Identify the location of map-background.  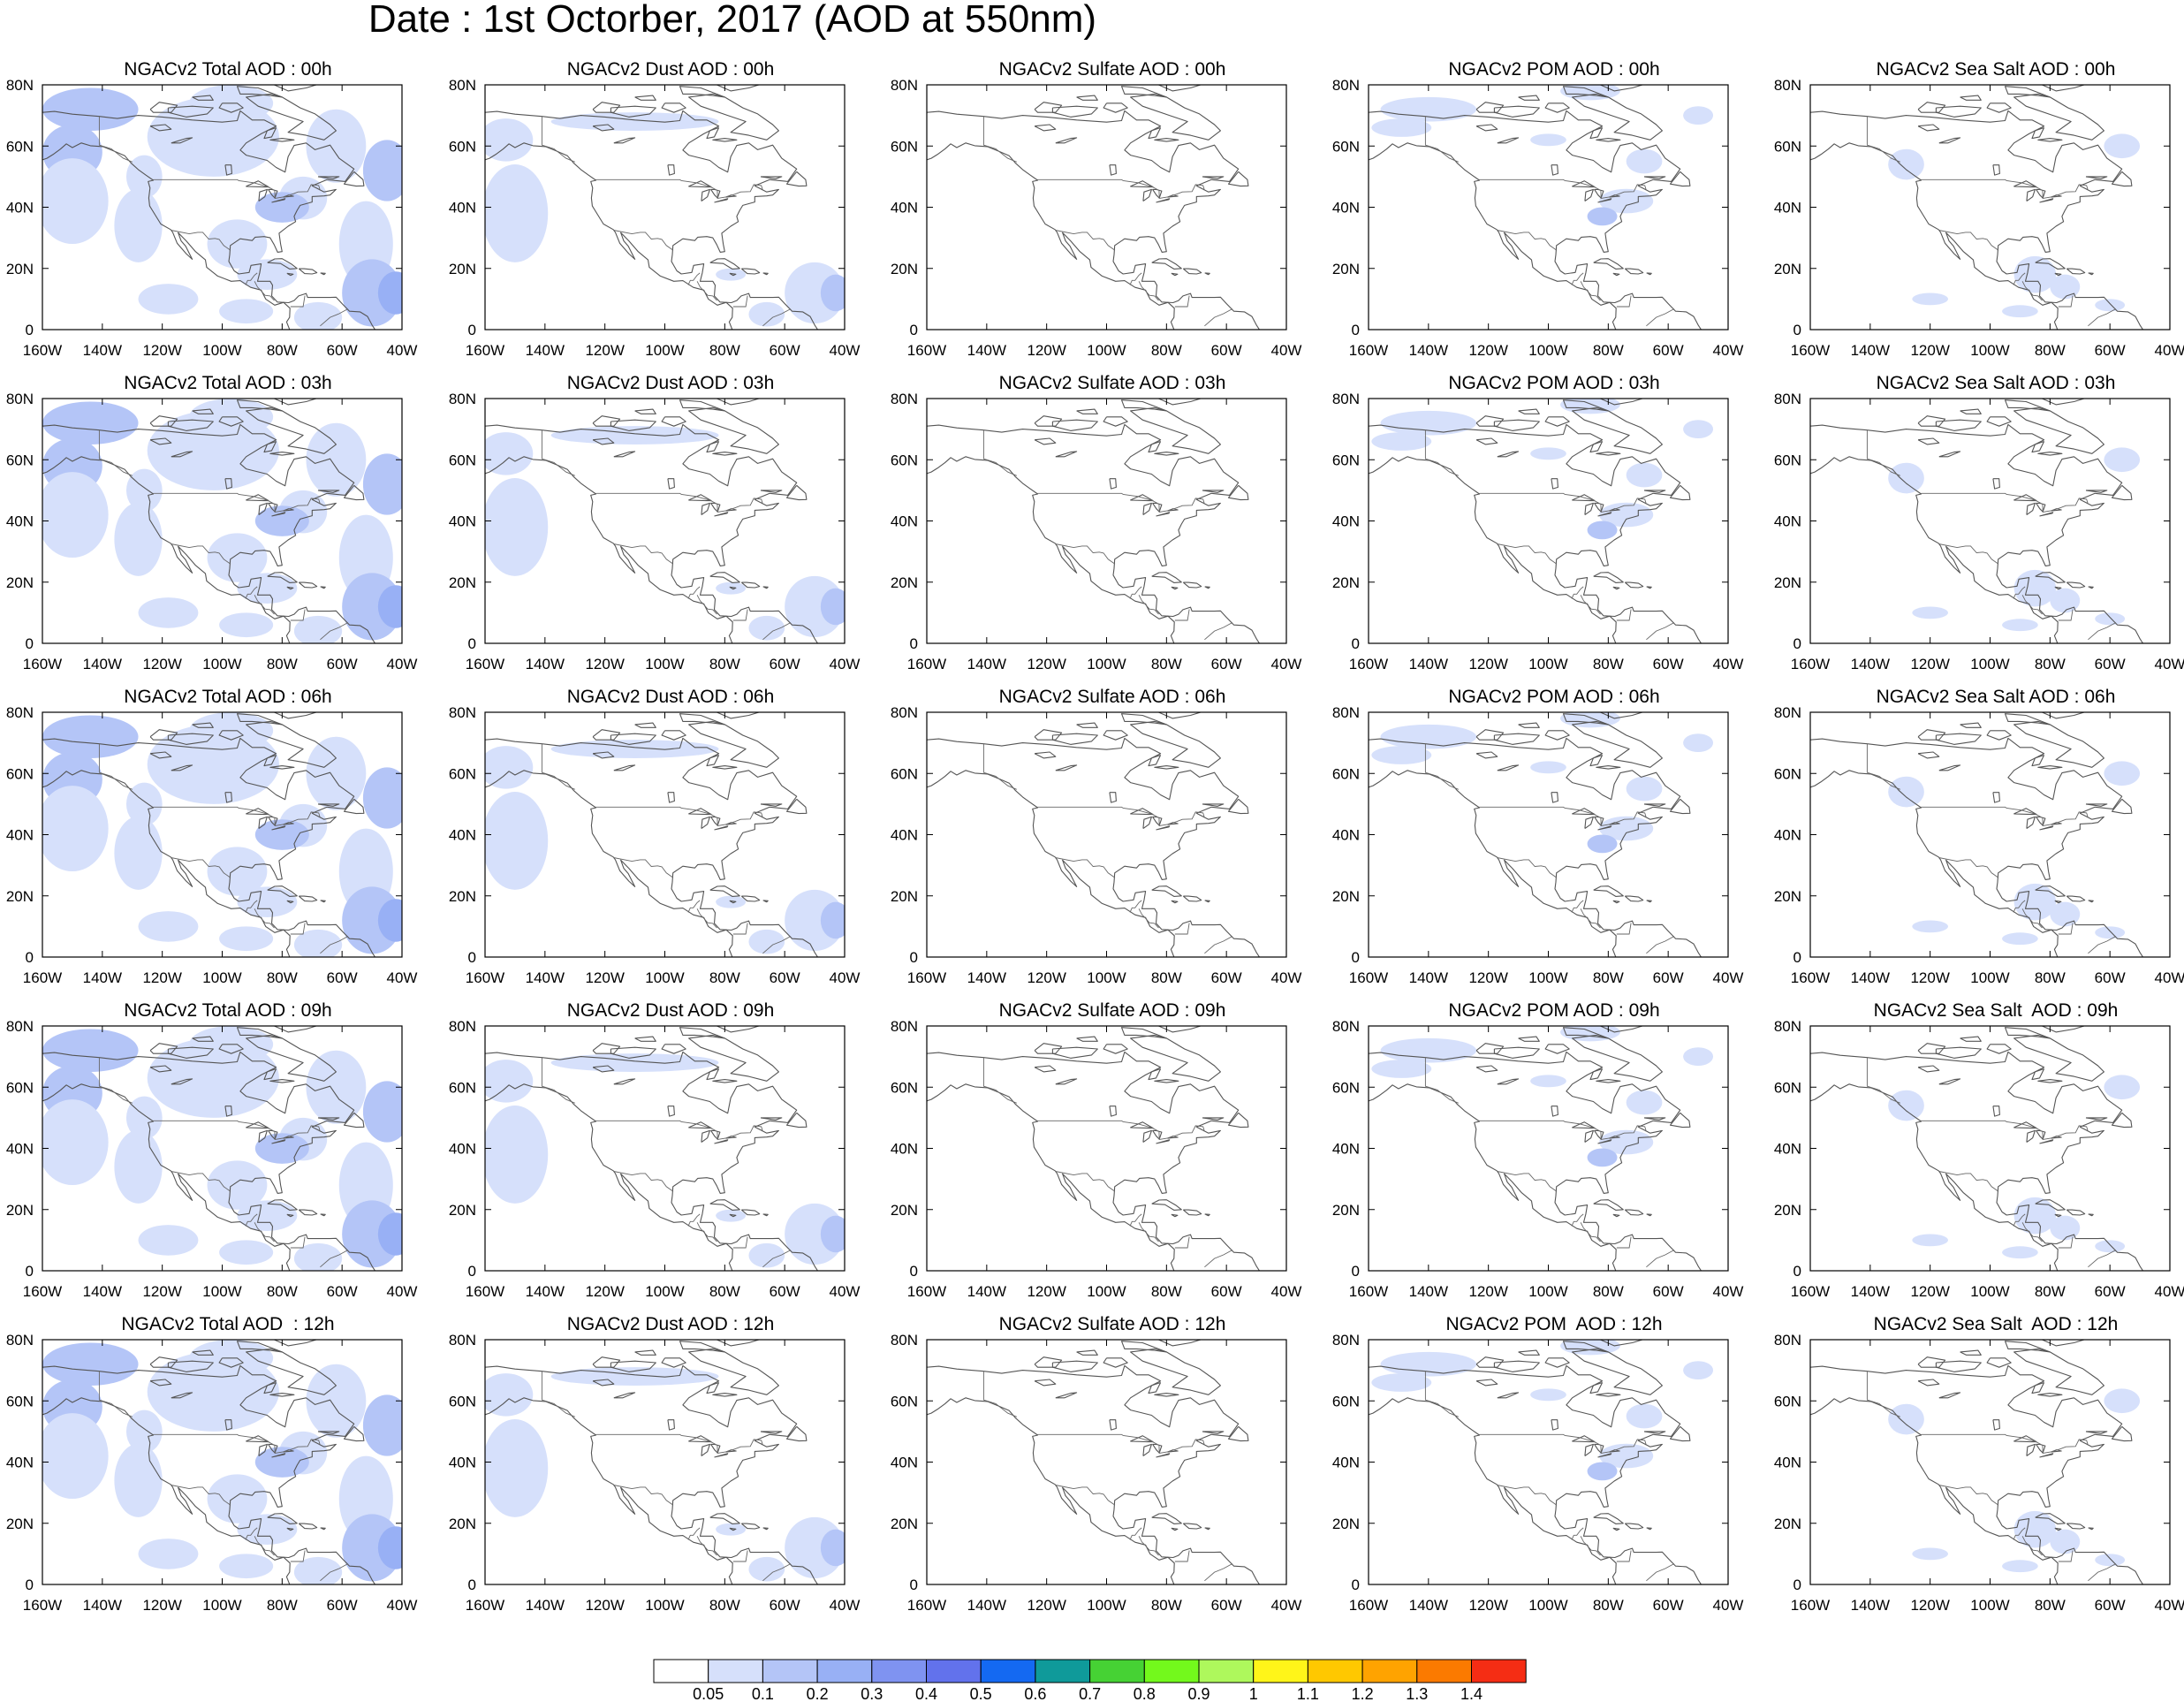
(1106, 834).